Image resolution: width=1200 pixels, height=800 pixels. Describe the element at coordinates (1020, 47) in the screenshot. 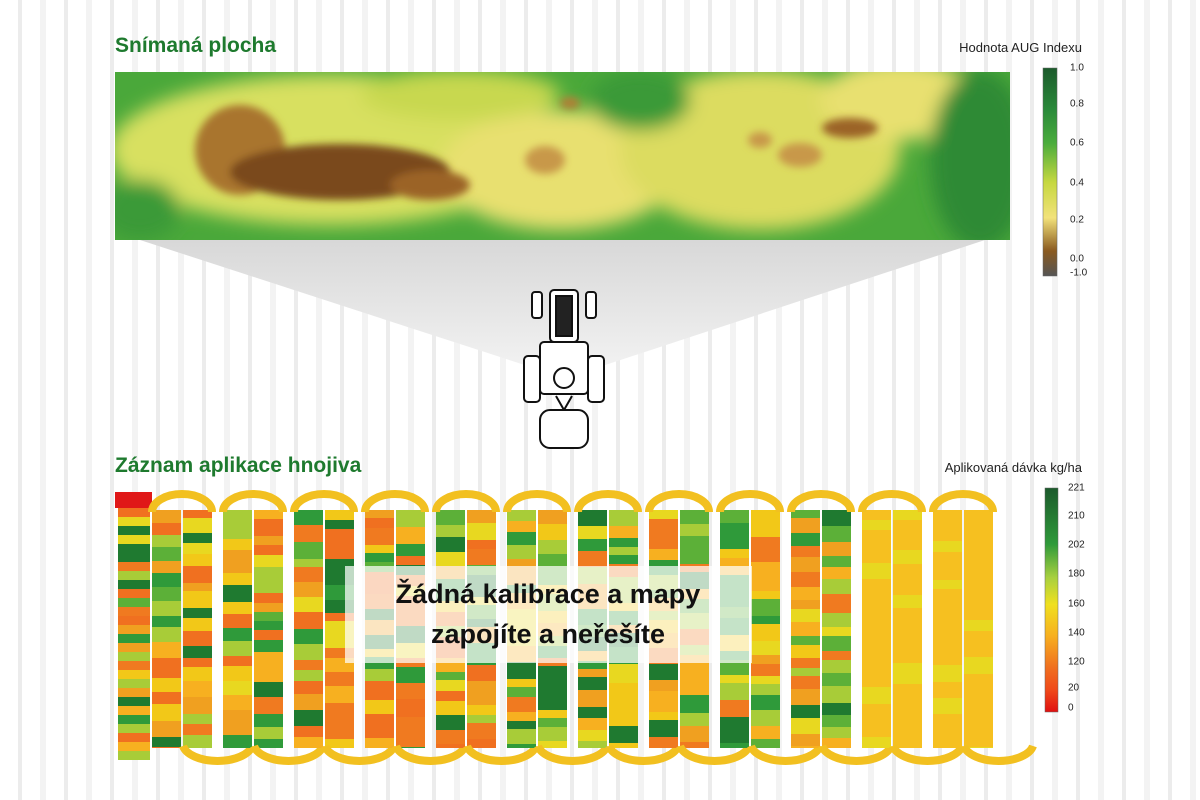

I see `top-legend-title: Hodnota AUG Indexu` at that location.